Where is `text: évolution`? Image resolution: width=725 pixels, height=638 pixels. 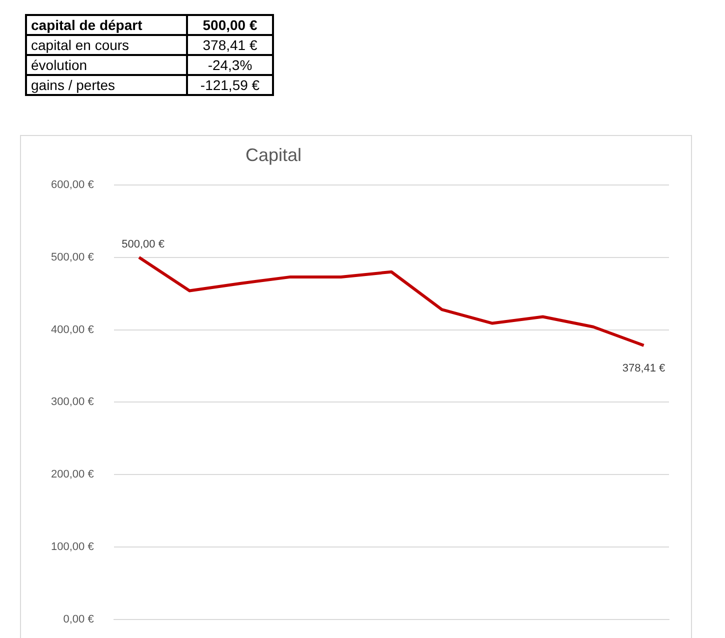
text: évolution is located at coordinates (106, 65).